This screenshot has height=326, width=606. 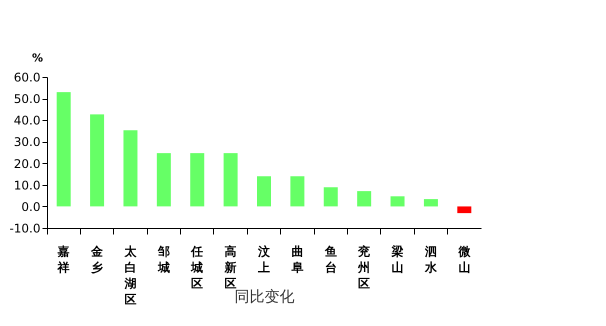 What do you see at coordinates (163, 259) in the screenshot?
I see `x-tick-label: 邹城` at bounding box center [163, 259].